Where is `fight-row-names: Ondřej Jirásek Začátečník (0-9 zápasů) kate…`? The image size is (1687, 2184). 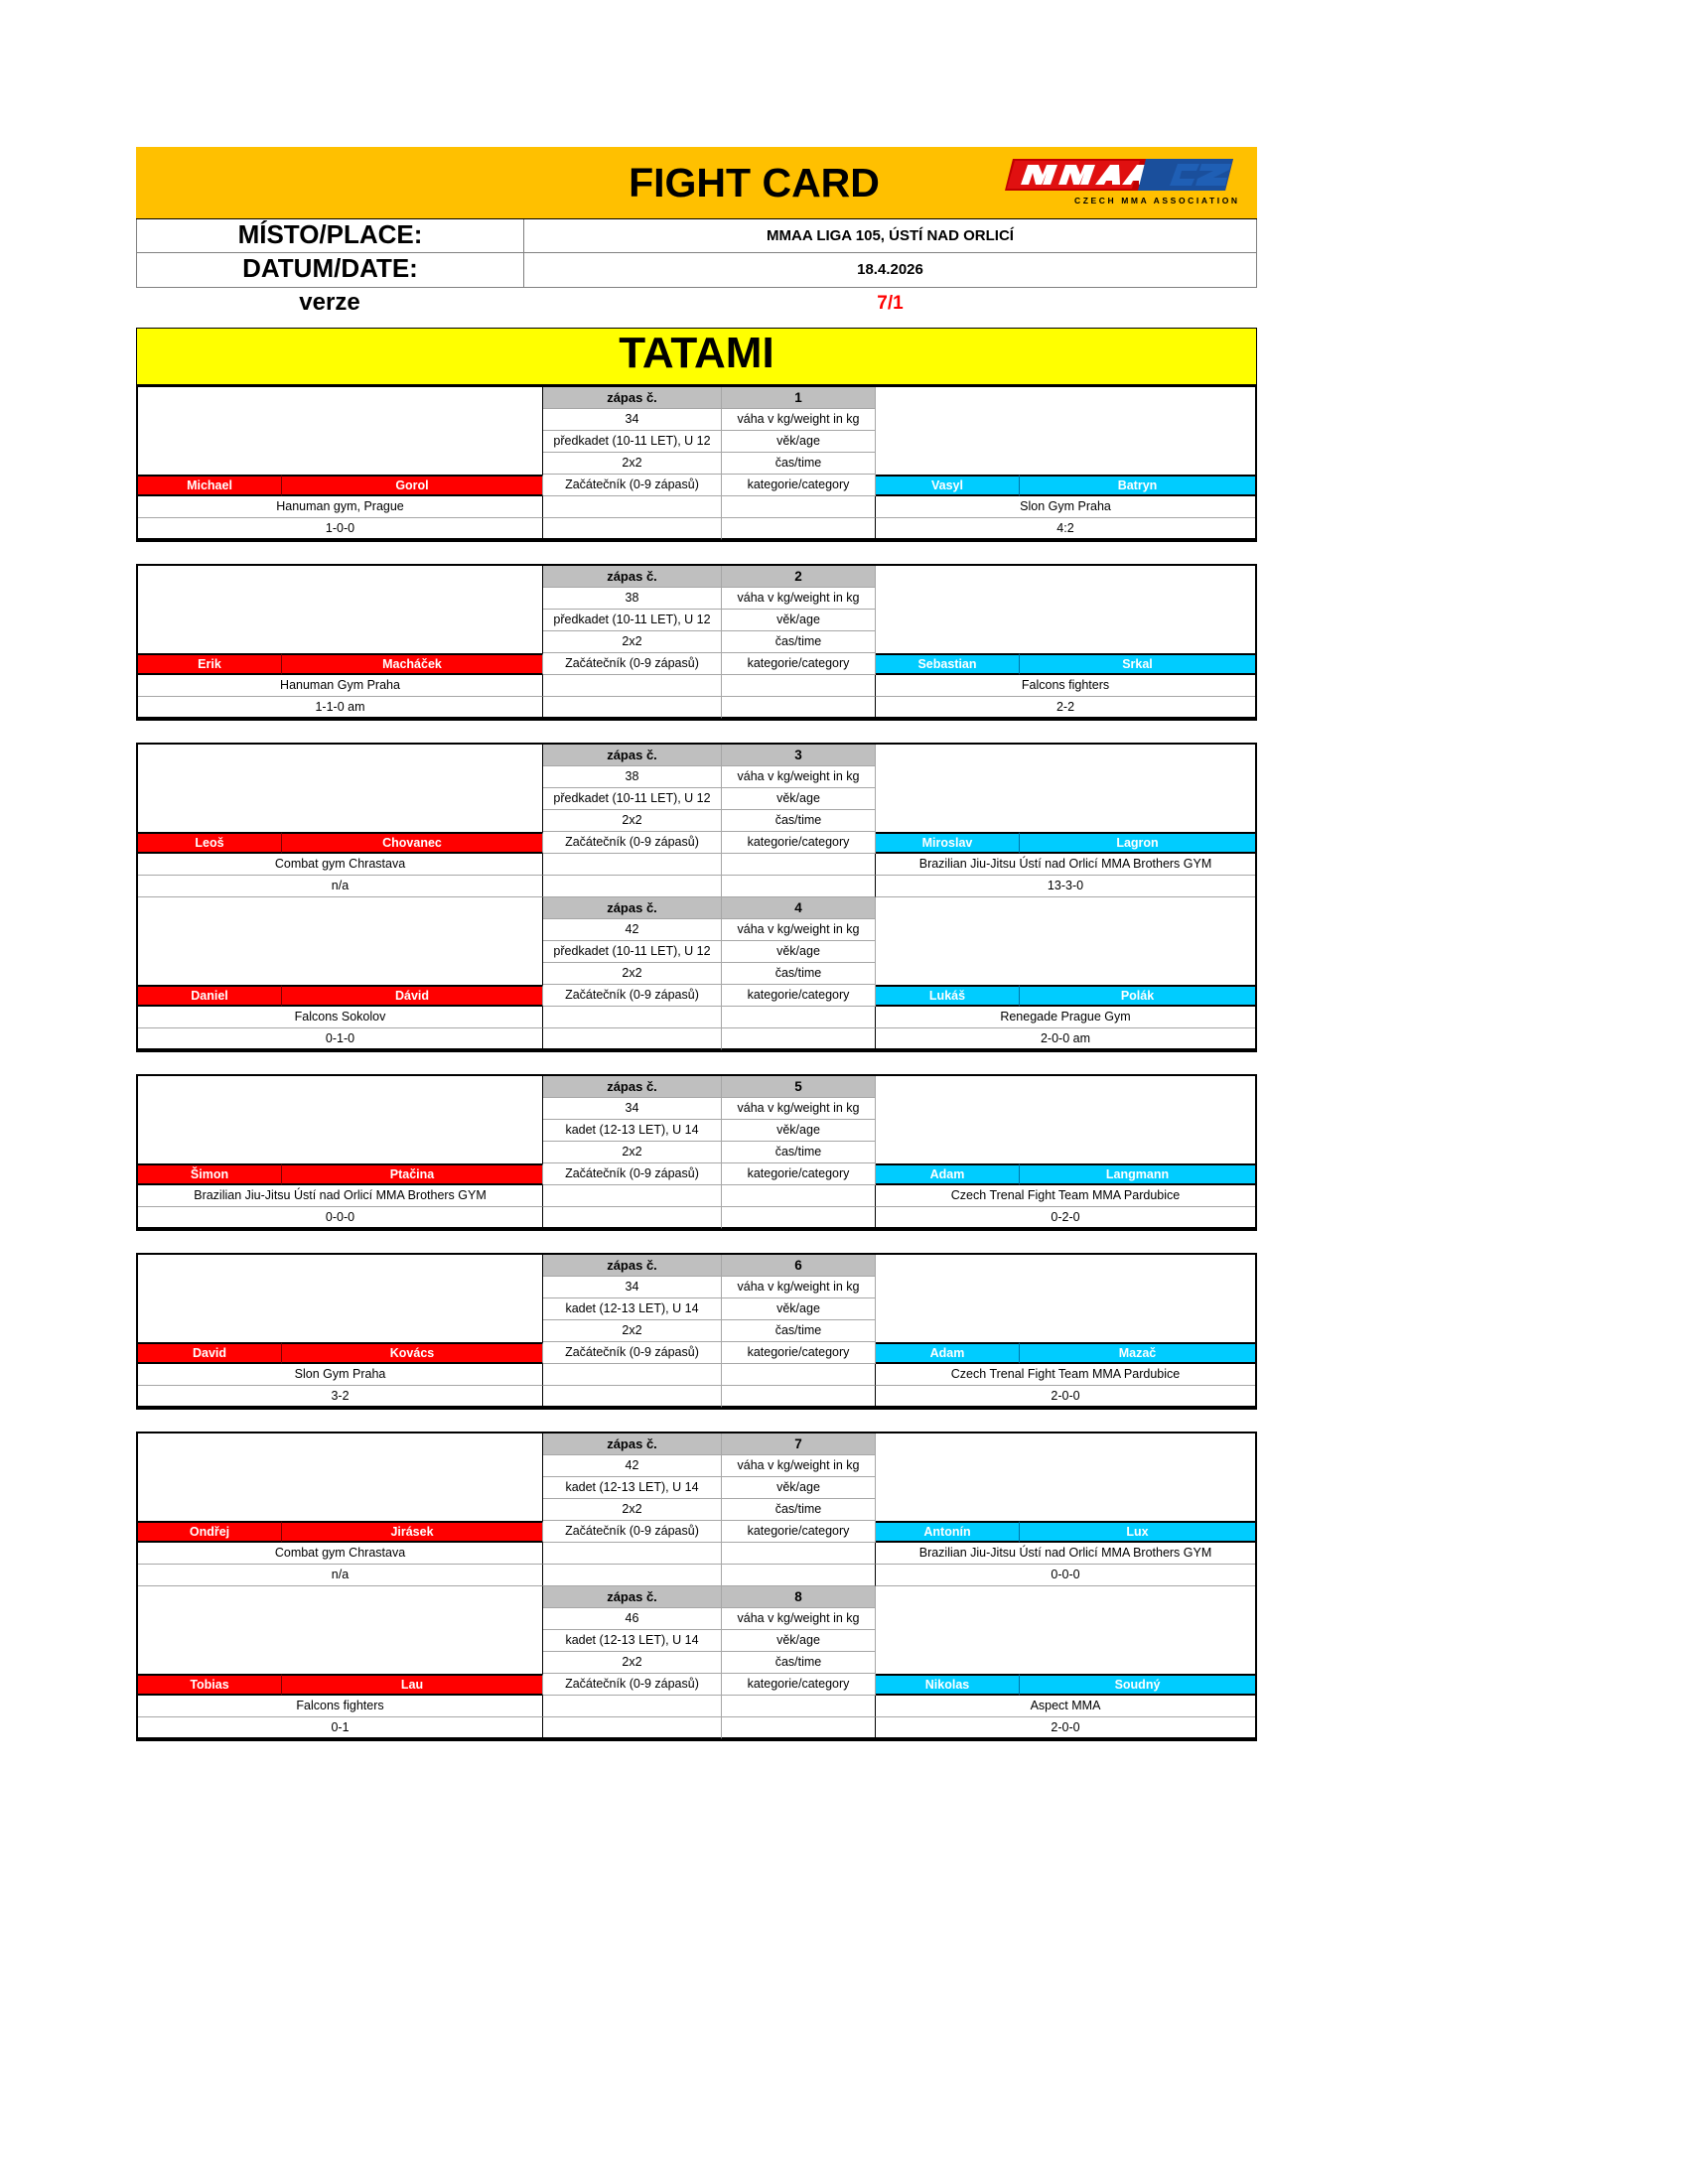
fight-row-names: Ondřej Jirásek Začátečník (0-9 zápasů) kate… is located at coordinates (696, 1531).